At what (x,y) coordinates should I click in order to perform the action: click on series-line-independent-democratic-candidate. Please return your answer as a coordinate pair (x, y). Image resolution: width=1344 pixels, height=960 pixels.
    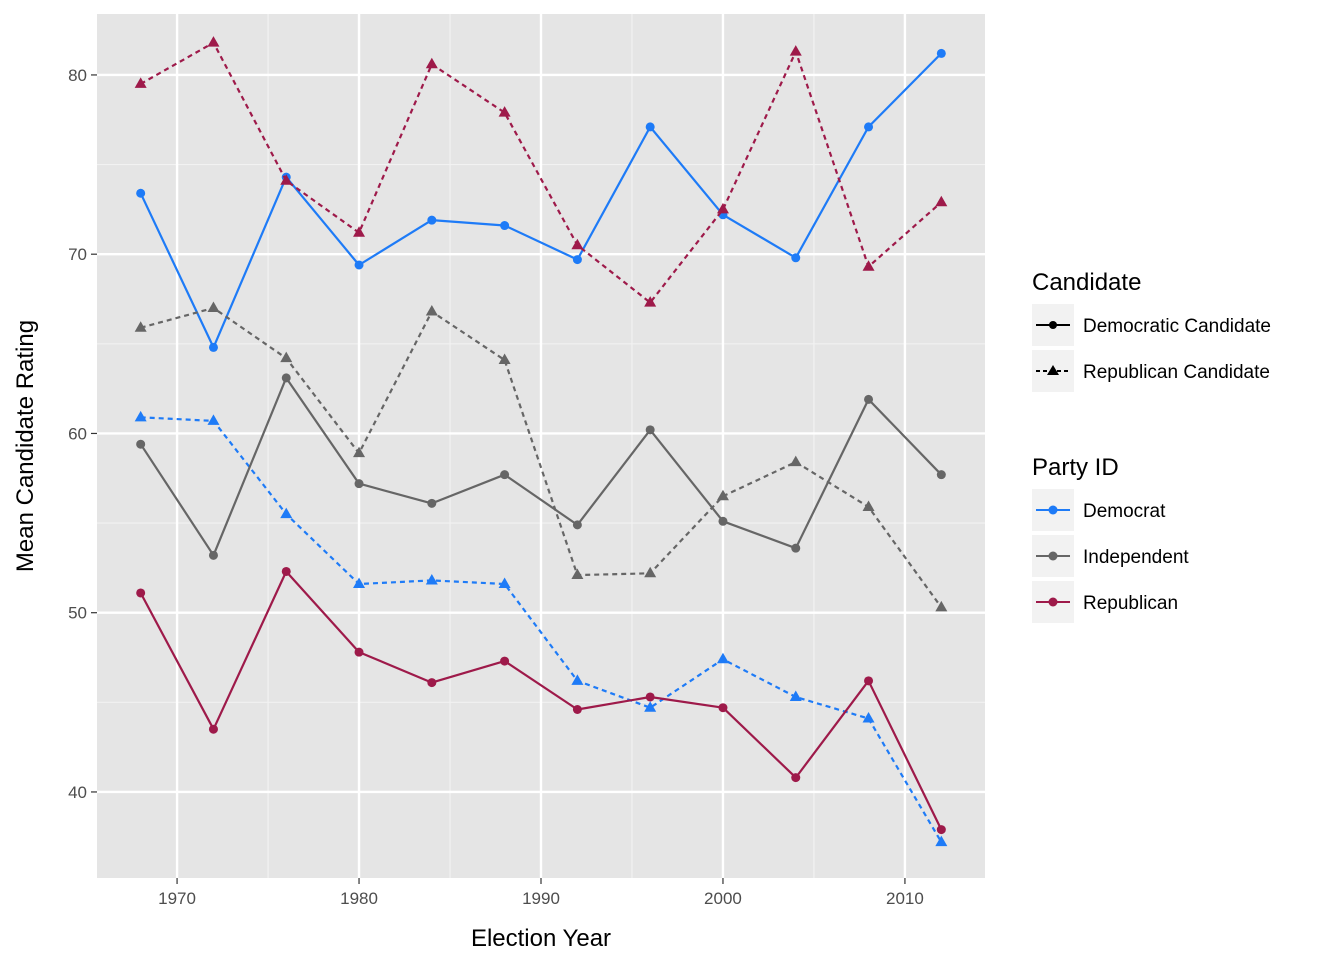
    Looking at the image, I should click on (541, 466).